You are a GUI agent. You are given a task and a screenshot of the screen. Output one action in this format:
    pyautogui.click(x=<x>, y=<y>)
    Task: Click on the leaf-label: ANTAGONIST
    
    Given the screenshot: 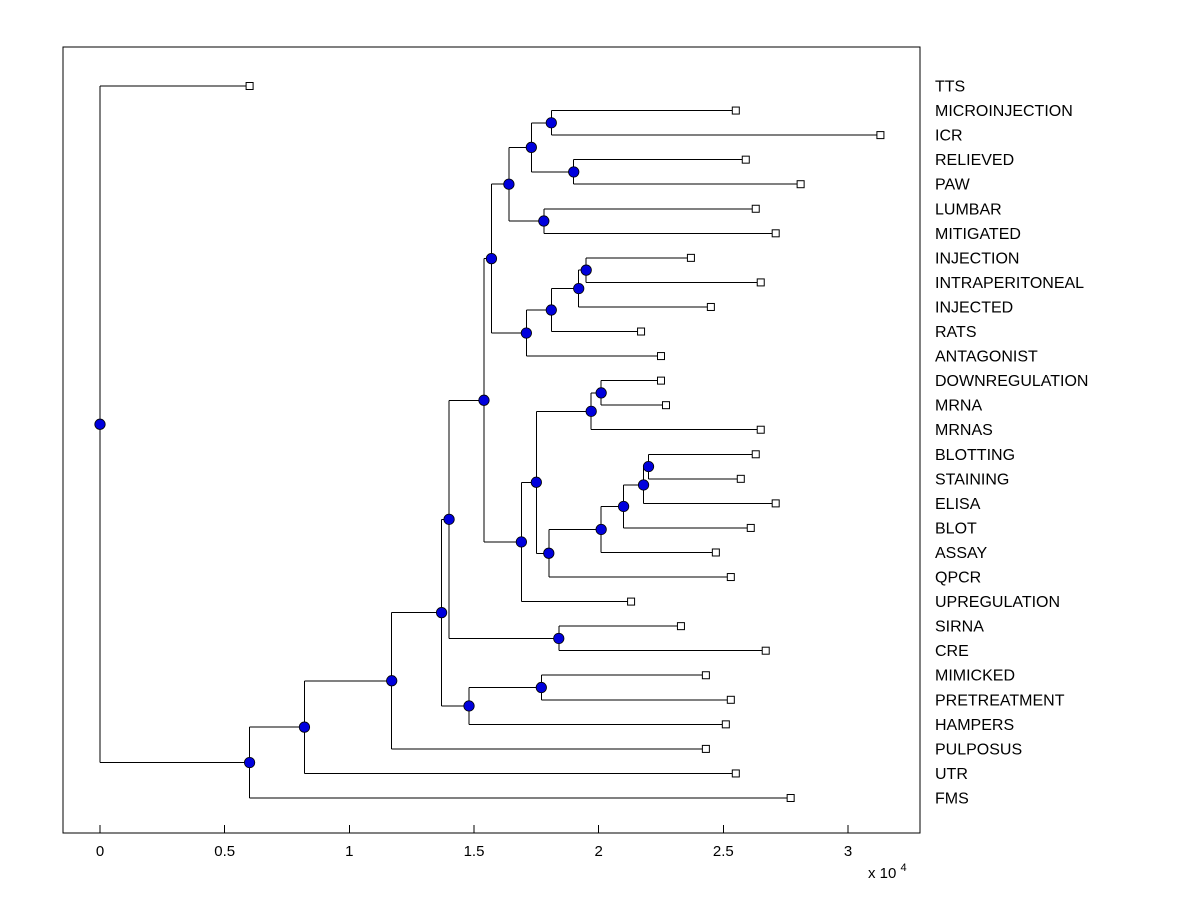 What is the action you would take?
    pyautogui.click(x=986, y=357)
    